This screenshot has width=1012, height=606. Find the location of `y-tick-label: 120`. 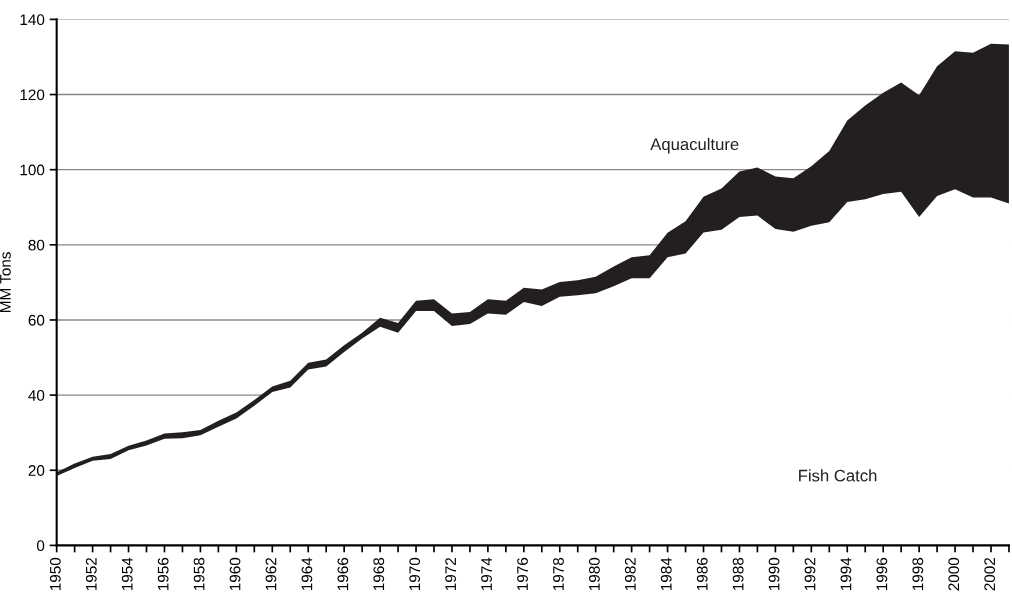

y-tick-label: 120 is located at coordinates (32, 95).